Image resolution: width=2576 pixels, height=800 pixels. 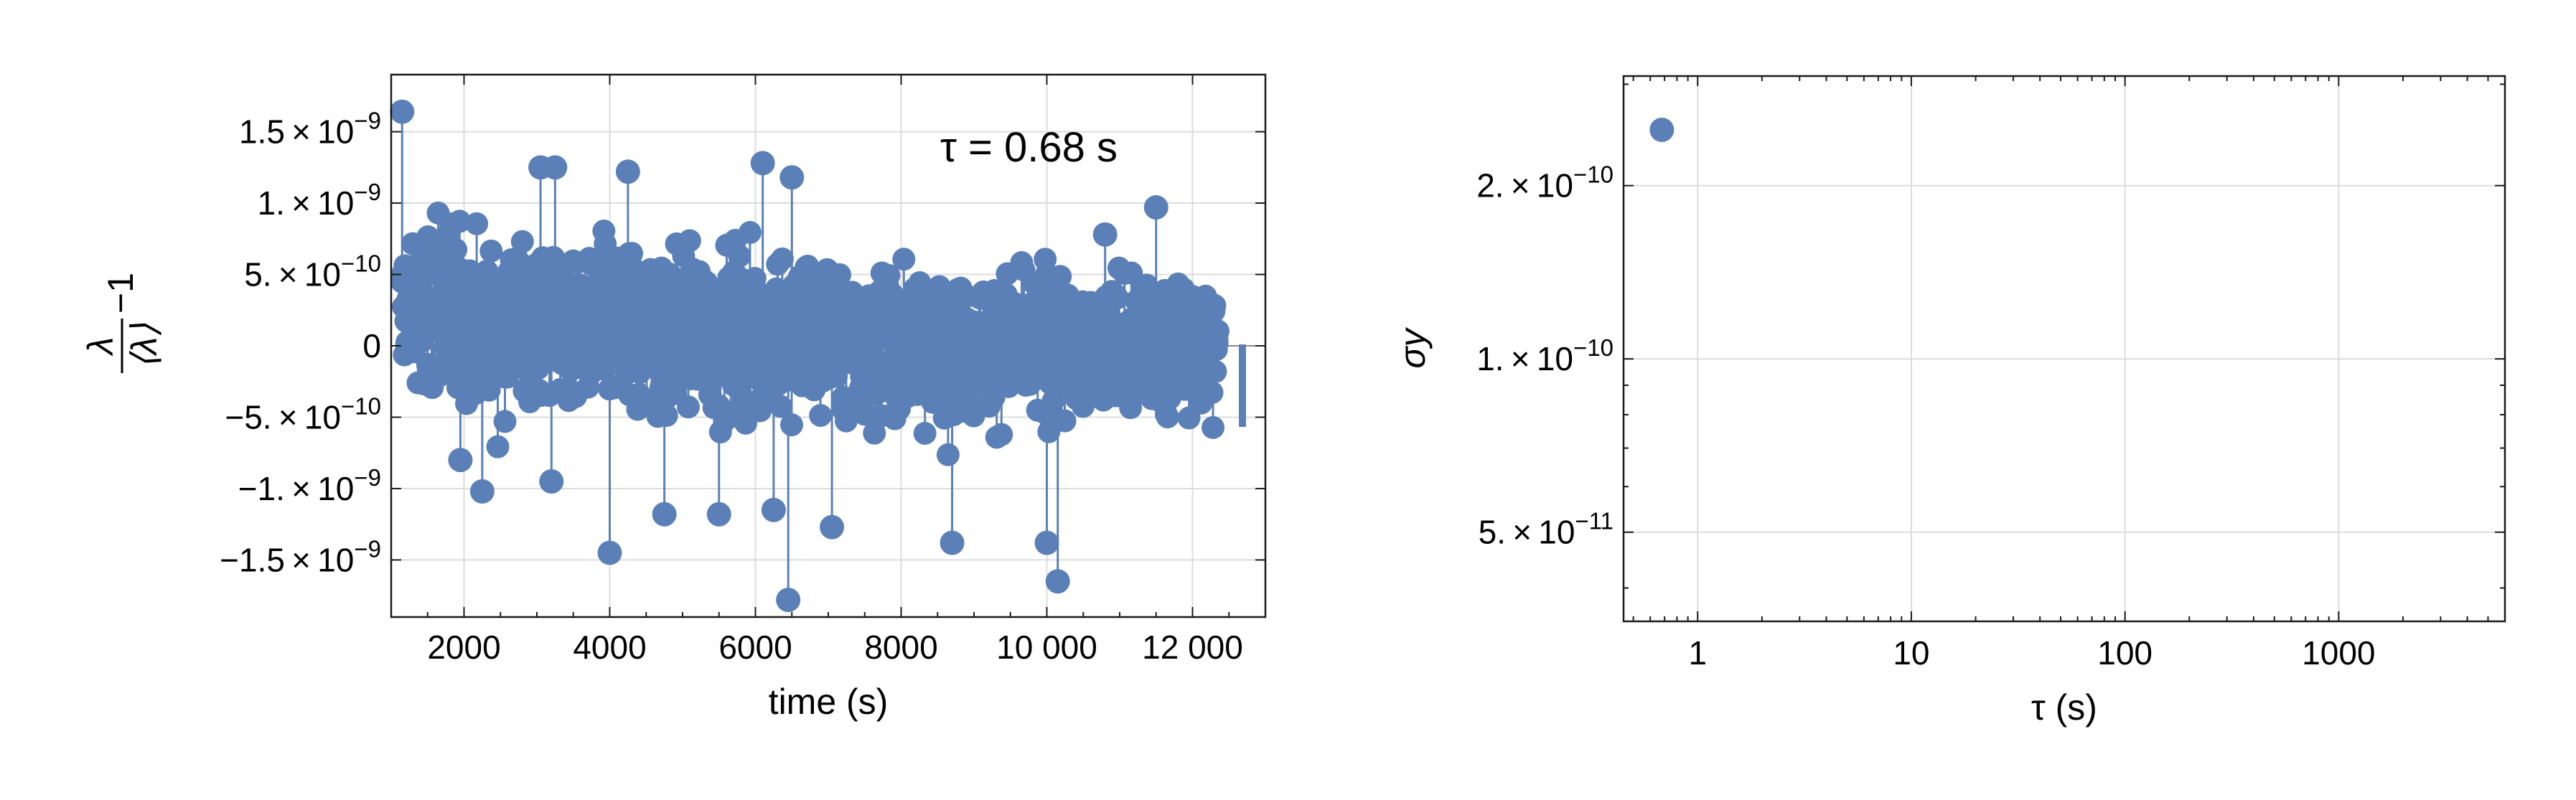 What do you see at coordinates (301, 556) in the screenshot?
I see `left-y-tick-label: −1.5 × 10⁻⁹` at bounding box center [301, 556].